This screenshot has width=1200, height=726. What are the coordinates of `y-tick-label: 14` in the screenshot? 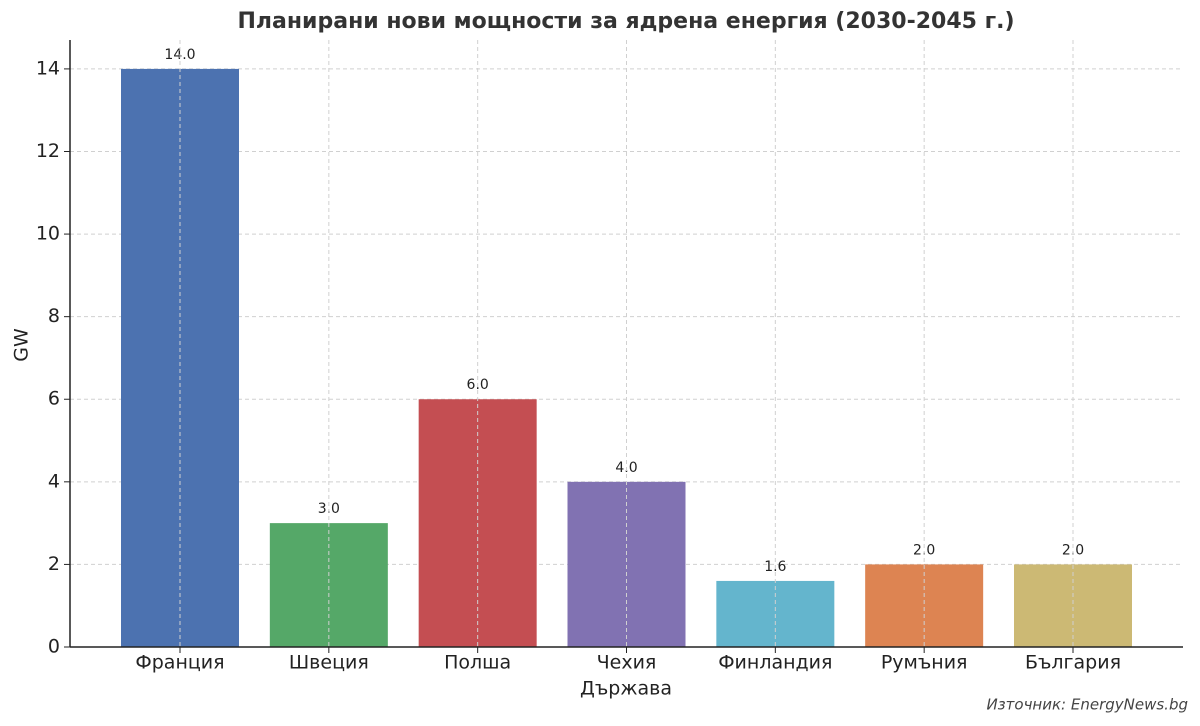 It's located at (48, 68).